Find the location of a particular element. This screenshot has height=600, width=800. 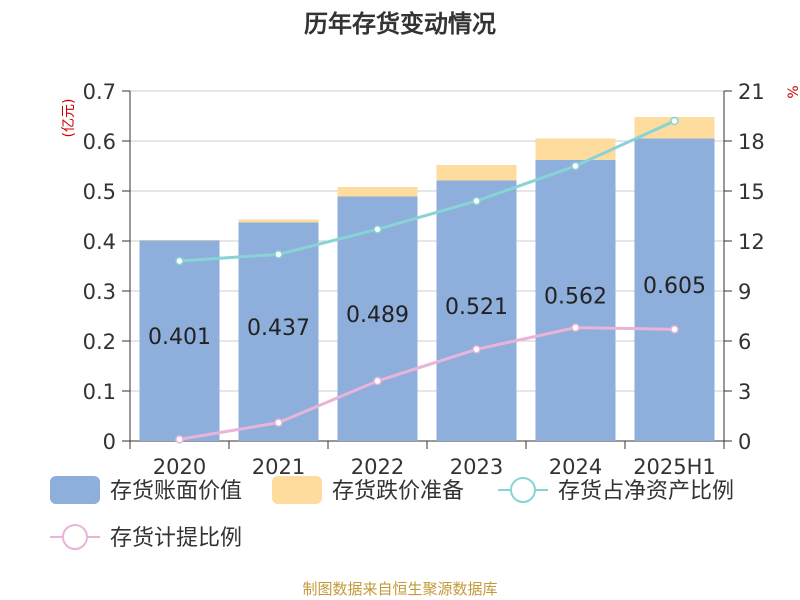

y-left-tick-label: 0.6 is located at coordinates (99, 142).